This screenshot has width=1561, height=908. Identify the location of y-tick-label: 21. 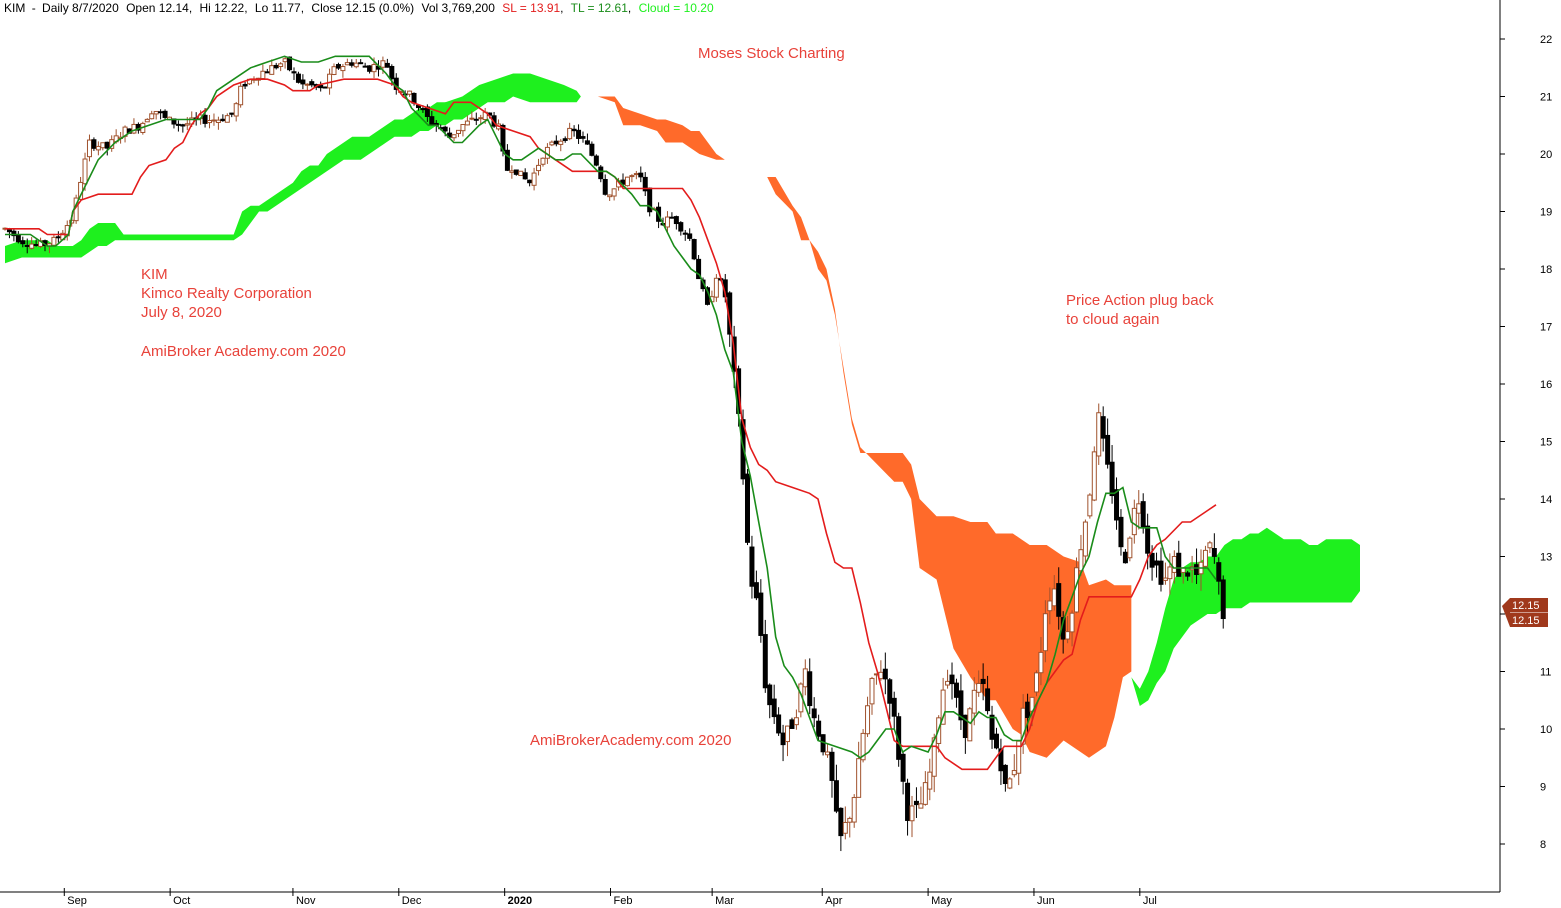
(1546, 98).